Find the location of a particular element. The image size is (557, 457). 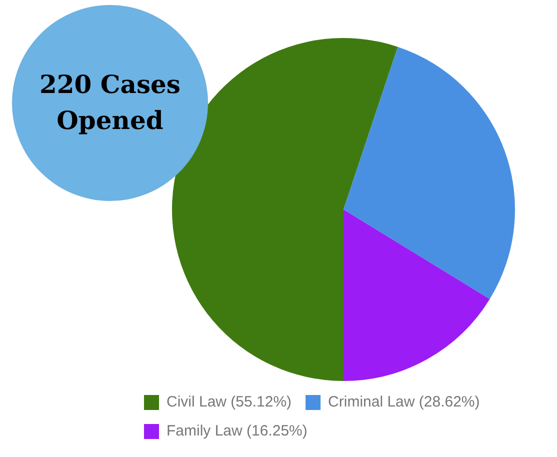

legend-label: Civil Law (55.12%) is located at coordinates (229, 402).